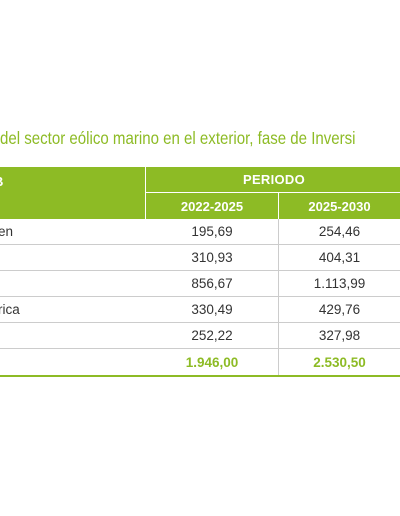 The image size is (400, 516). Describe the element at coordinates (212, 335) in the screenshot. I see `value-2022-2025: 252,22` at that location.